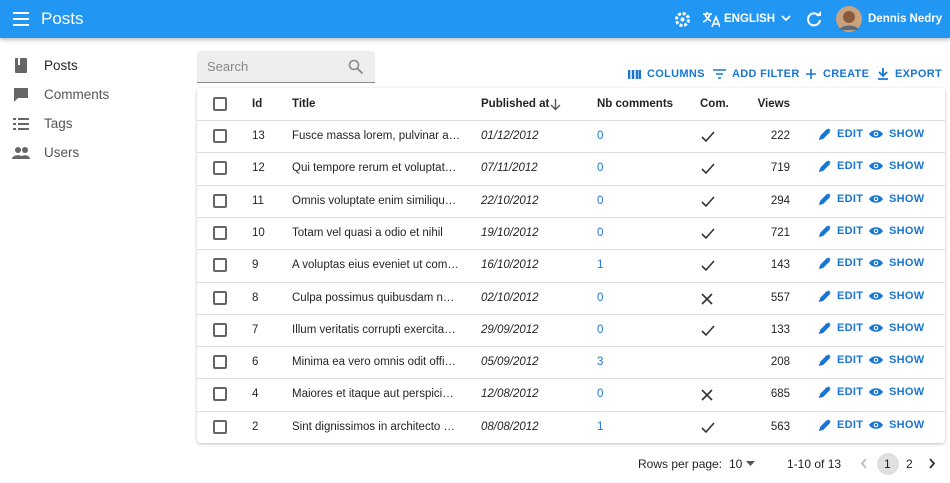 This screenshot has height=483, width=950. Describe the element at coordinates (756, 74) in the screenshot. I see `add-filter-button: ADD FILTER` at that location.